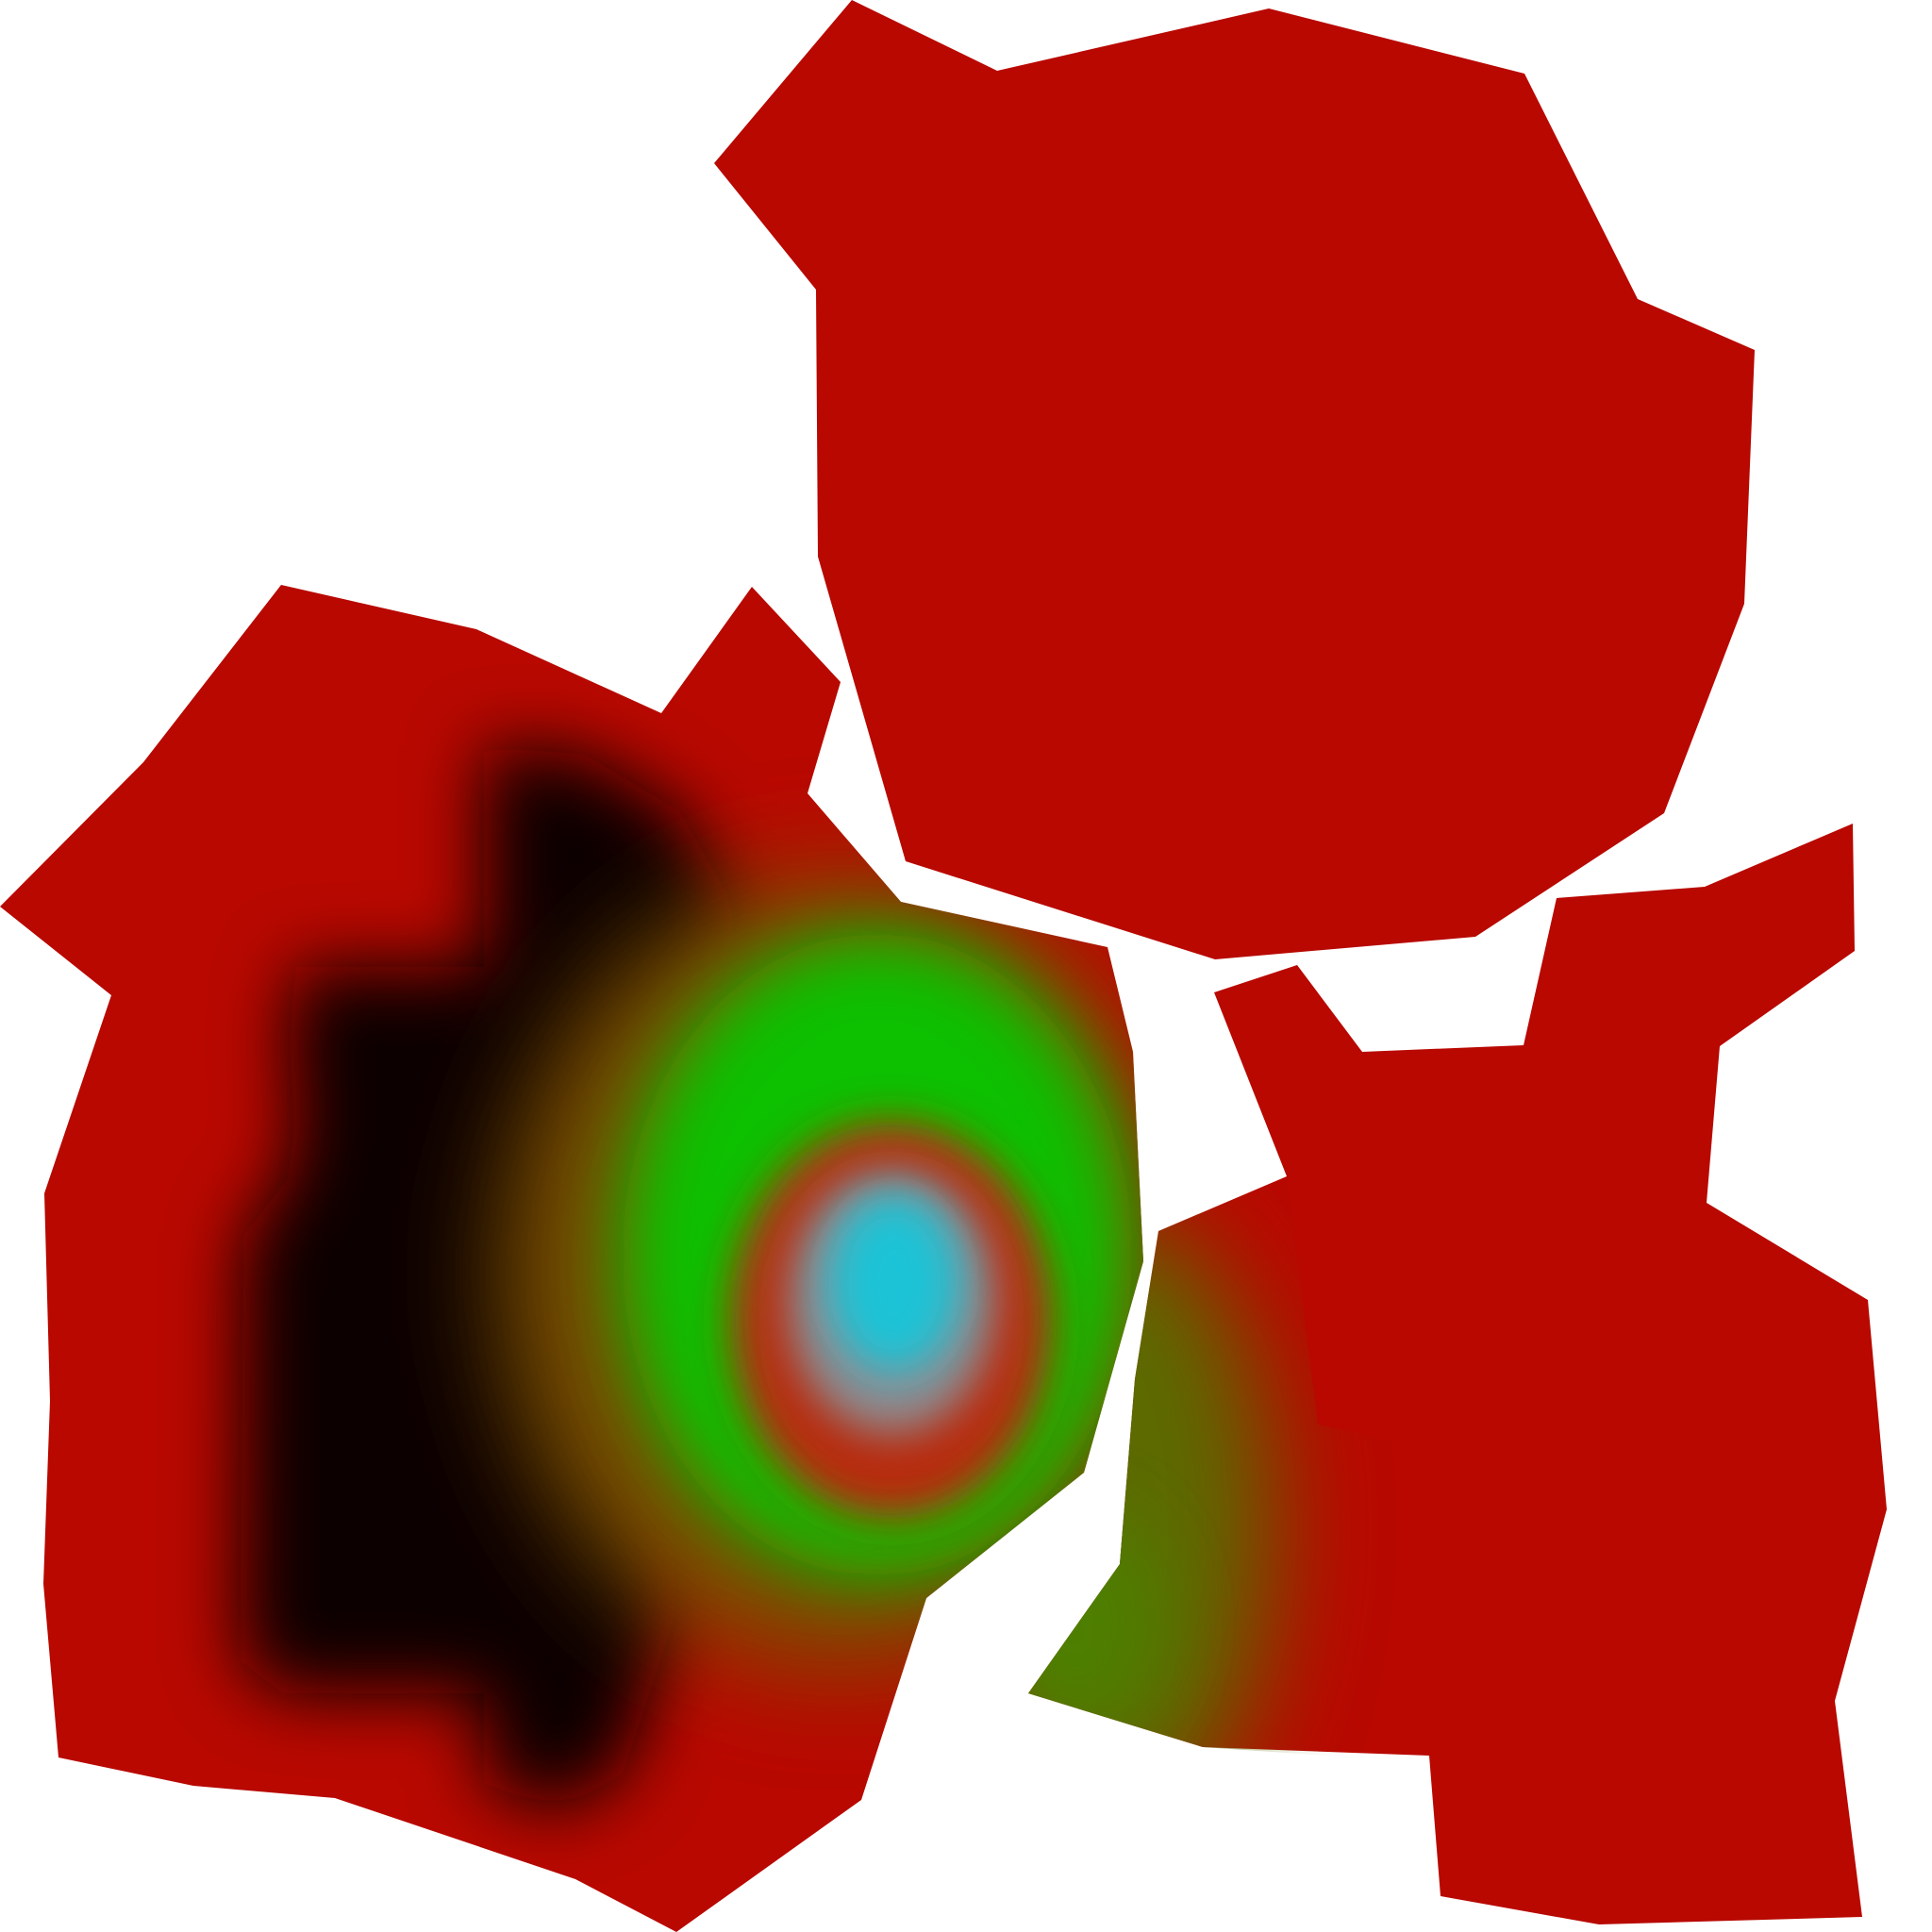  Describe the element at coordinates (894, 1283) in the screenshot. I see `cyan-core` at that location.